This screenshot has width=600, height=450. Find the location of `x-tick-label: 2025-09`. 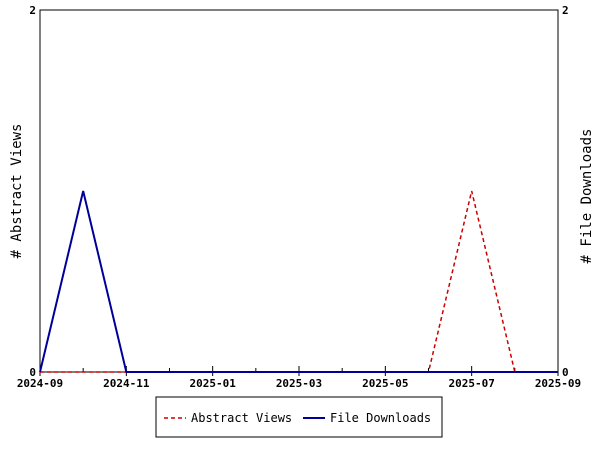

x-tick-label: 2025-09 is located at coordinates (558, 383).